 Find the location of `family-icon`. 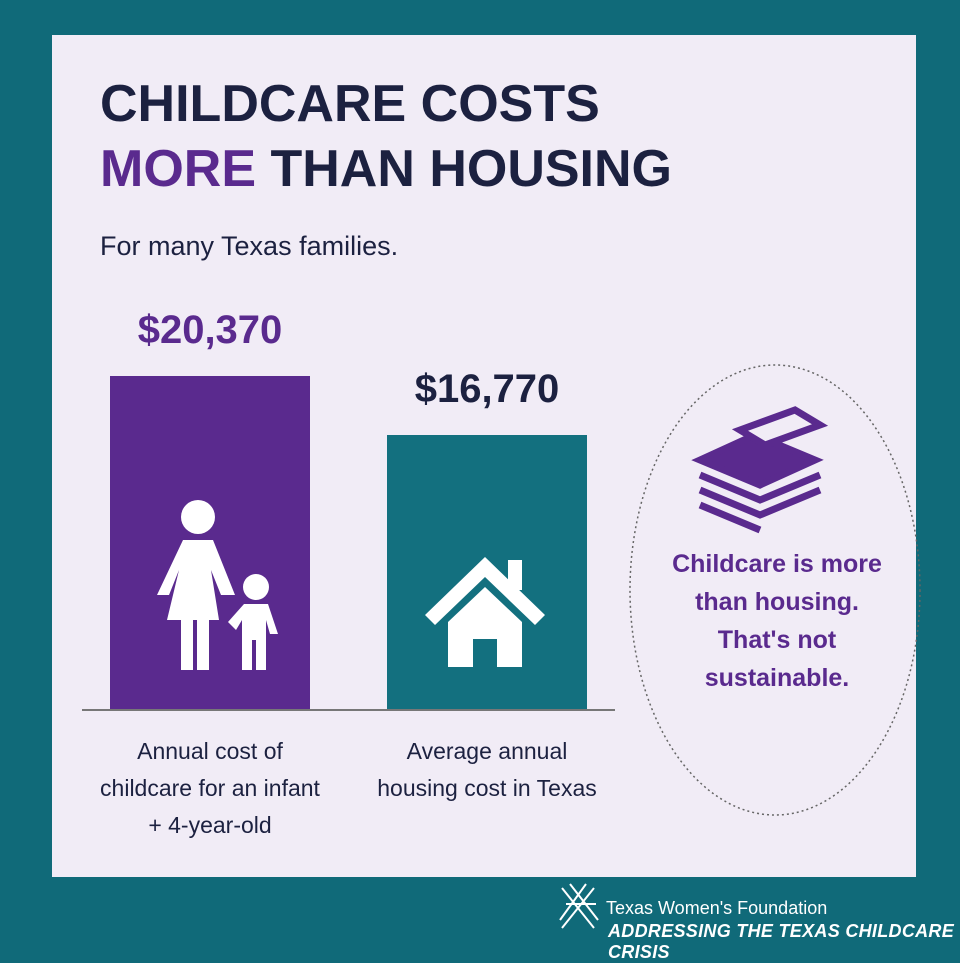

family-icon is located at coordinates (217, 585).